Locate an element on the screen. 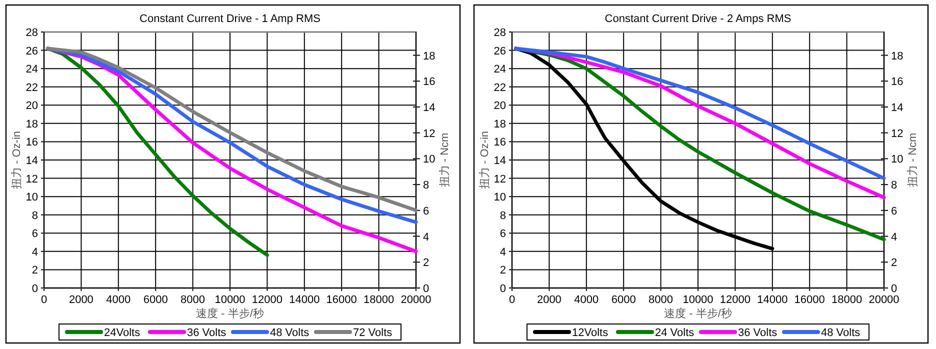  legend-label: 12Volts is located at coordinates (590, 333).